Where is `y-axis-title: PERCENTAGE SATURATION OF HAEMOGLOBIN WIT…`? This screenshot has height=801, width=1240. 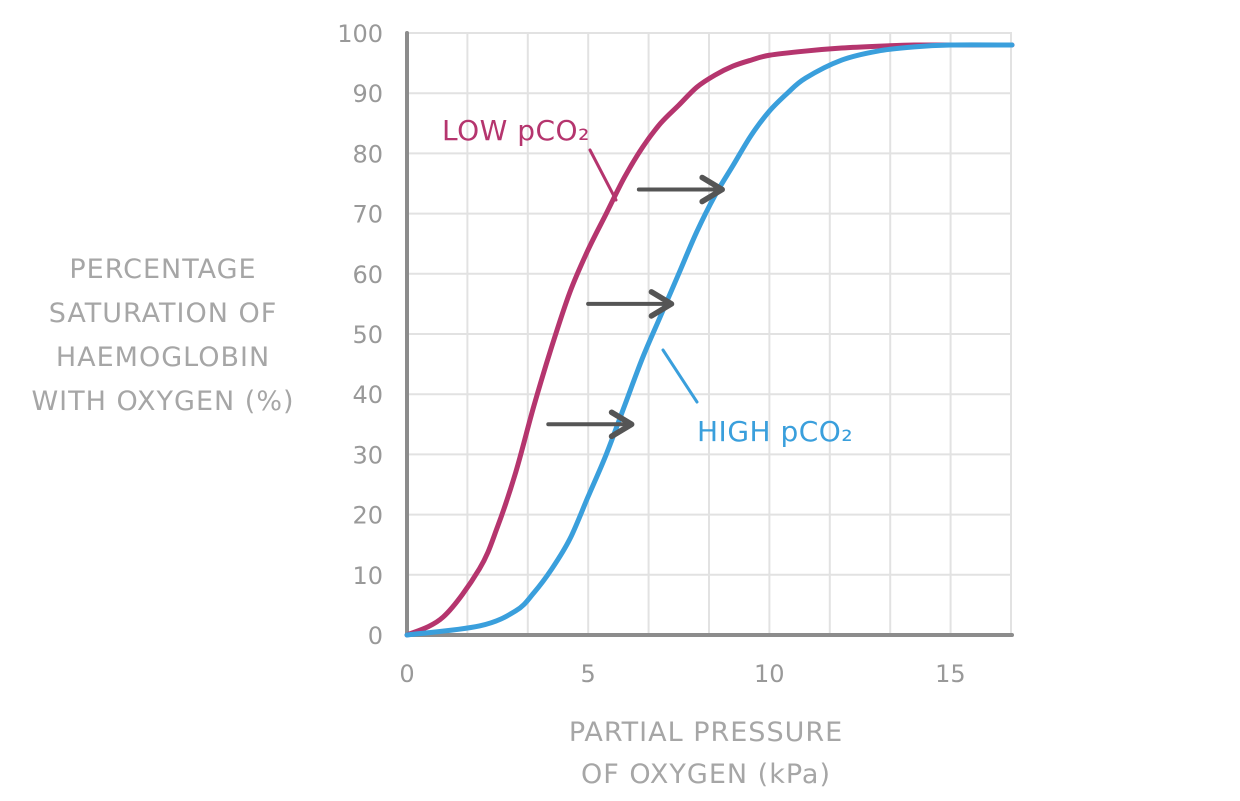 y-axis-title: PERCENTAGE SATURATION OF HAEMOGLOBIN WIT… is located at coordinates (162, 335).